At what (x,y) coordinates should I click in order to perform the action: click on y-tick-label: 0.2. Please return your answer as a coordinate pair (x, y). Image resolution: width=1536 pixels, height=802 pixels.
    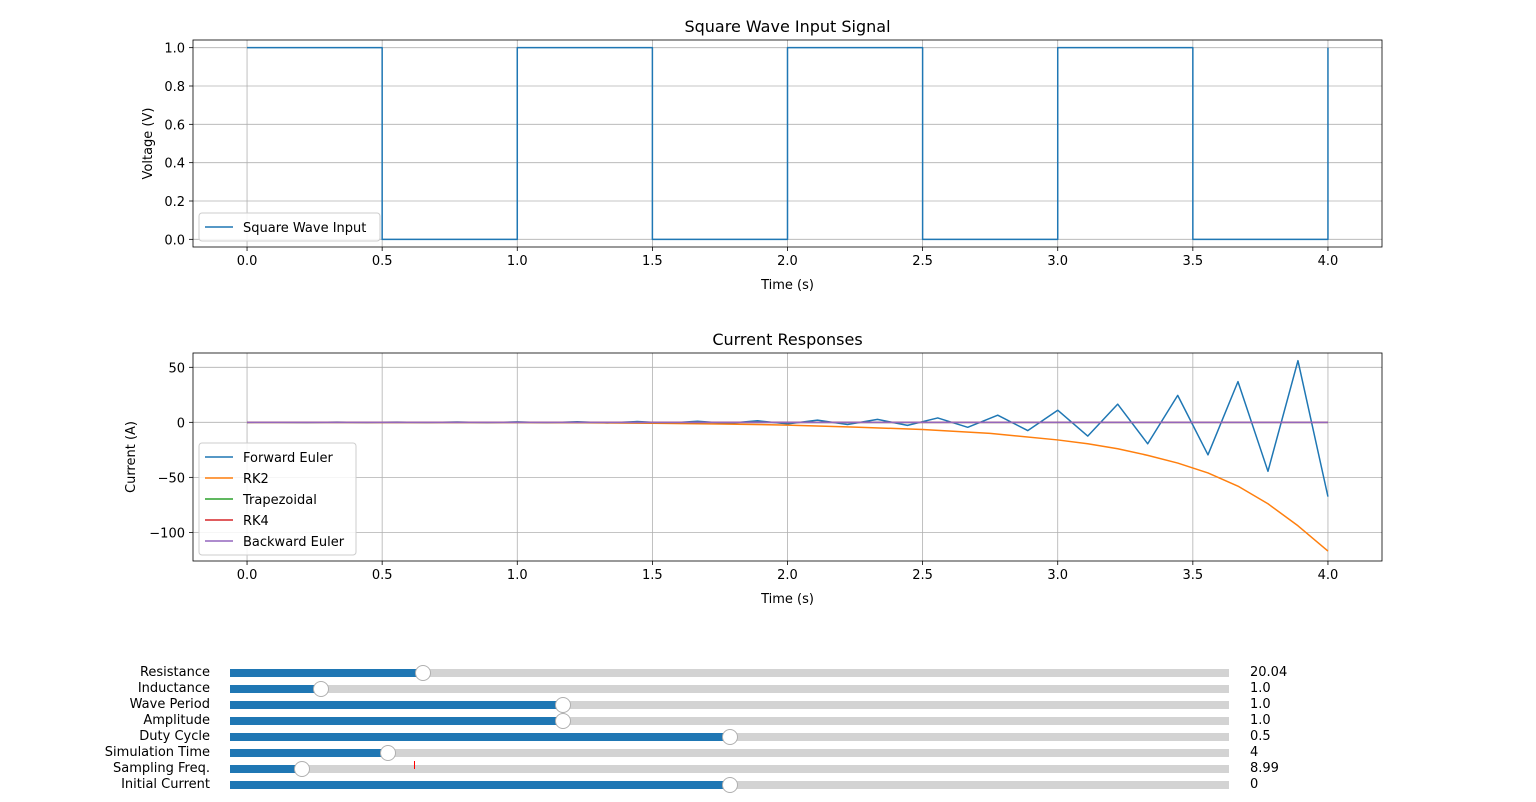
    Looking at the image, I should click on (174, 202).